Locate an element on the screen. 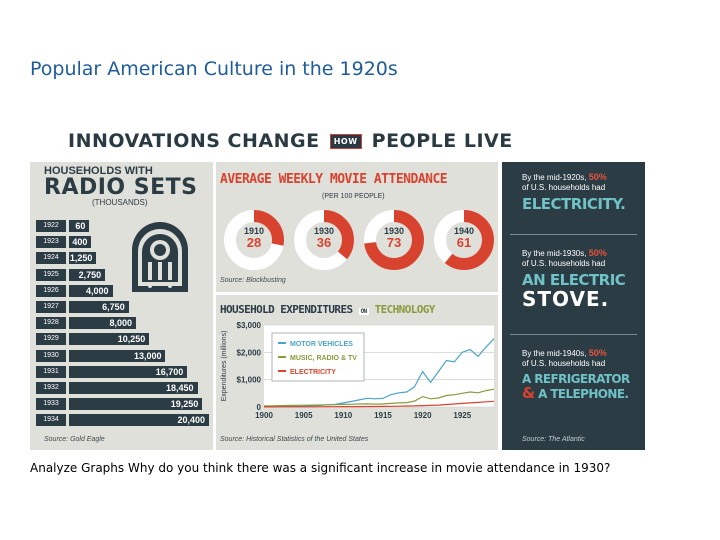 The width and height of the screenshot is (720, 540). donut-value: 73 is located at coordinates (394, 243).